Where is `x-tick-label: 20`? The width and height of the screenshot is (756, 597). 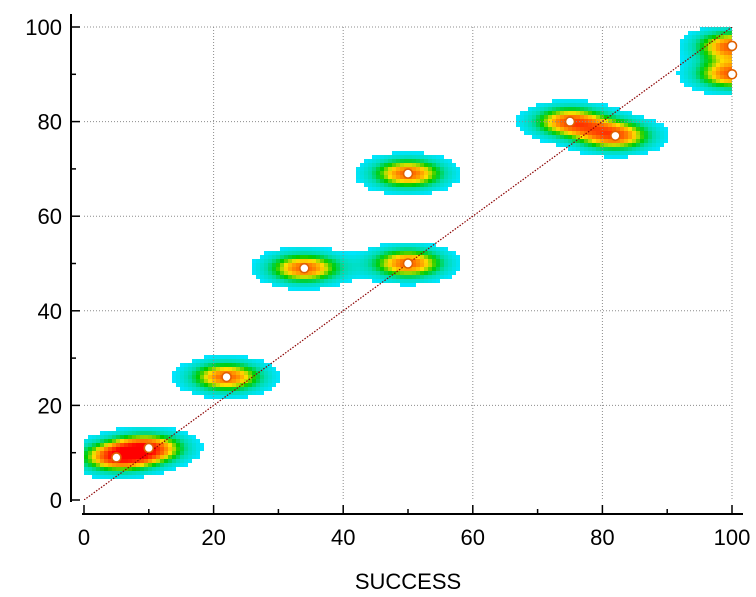 x-tick-label: 20 is located at coordinates (213, 537).